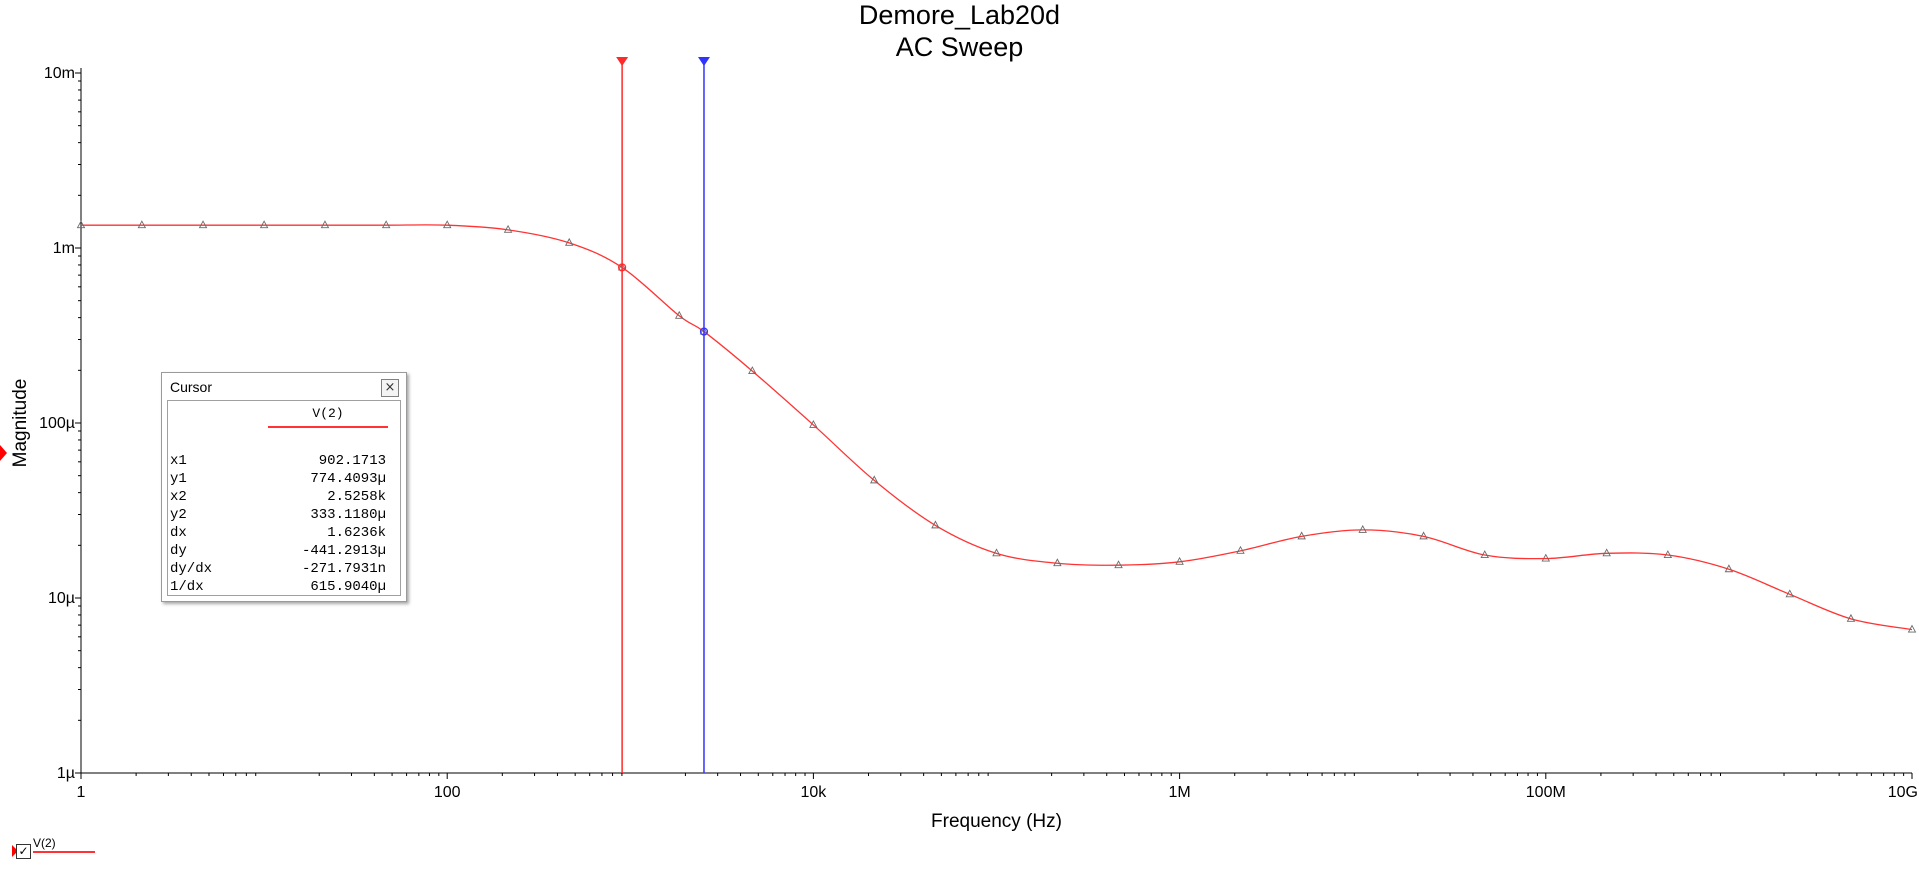  Describe the element at coordinates (959, 15) in the screenshot. I see `chart-title: Demore_Lab20d` at that location.